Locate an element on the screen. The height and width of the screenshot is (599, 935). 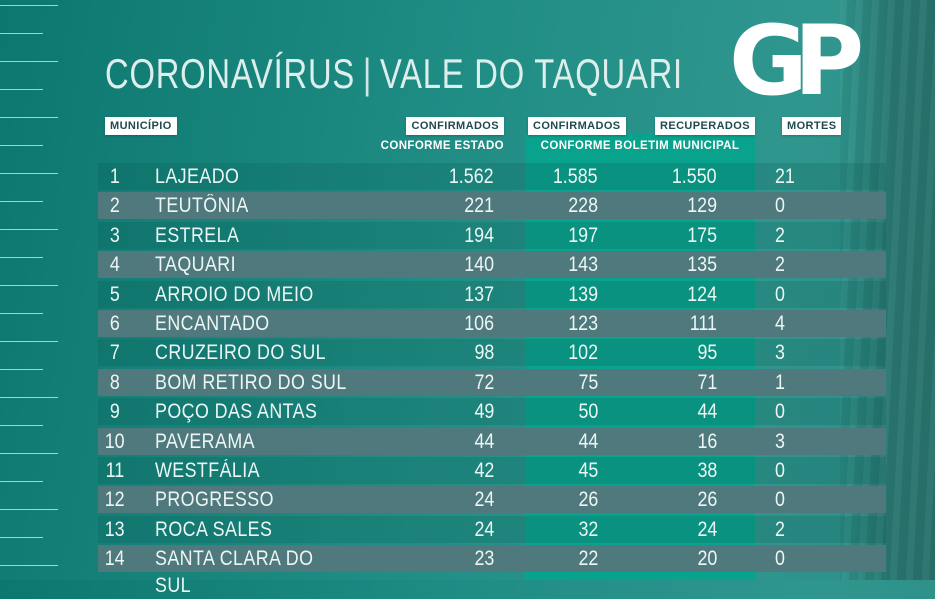
row-deaths: 3 is located at coordinates (805, 441).